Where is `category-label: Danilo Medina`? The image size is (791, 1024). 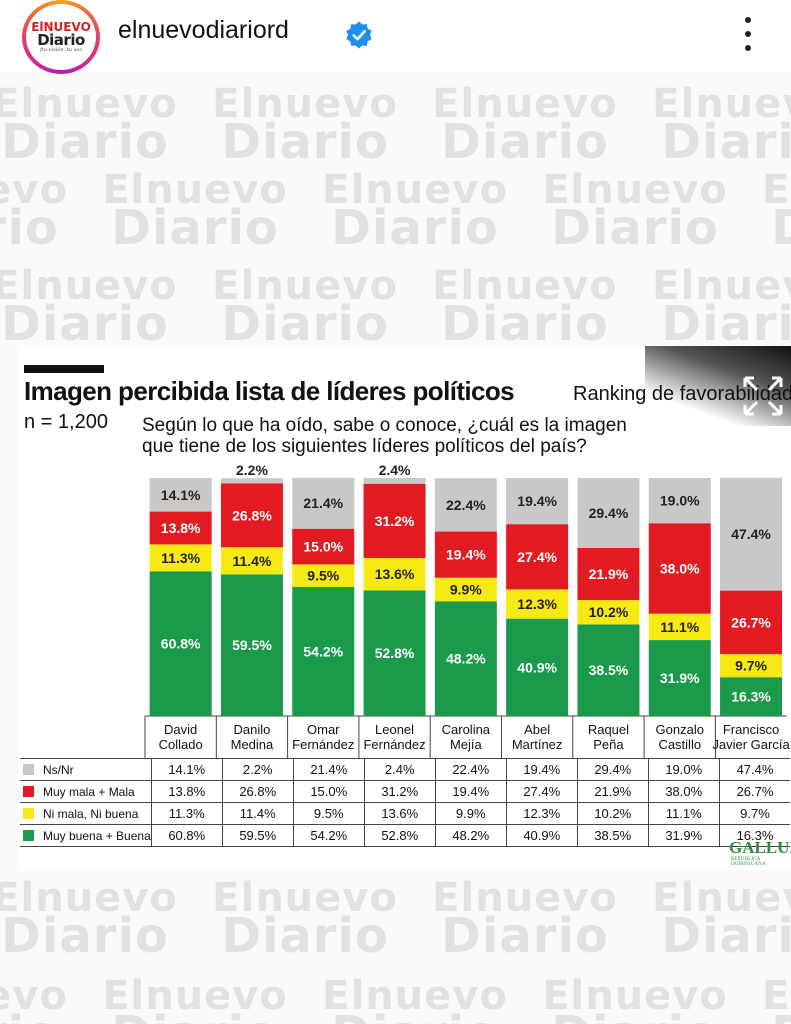
category-label: Danilo Medina is located at coordinates (252, 737).